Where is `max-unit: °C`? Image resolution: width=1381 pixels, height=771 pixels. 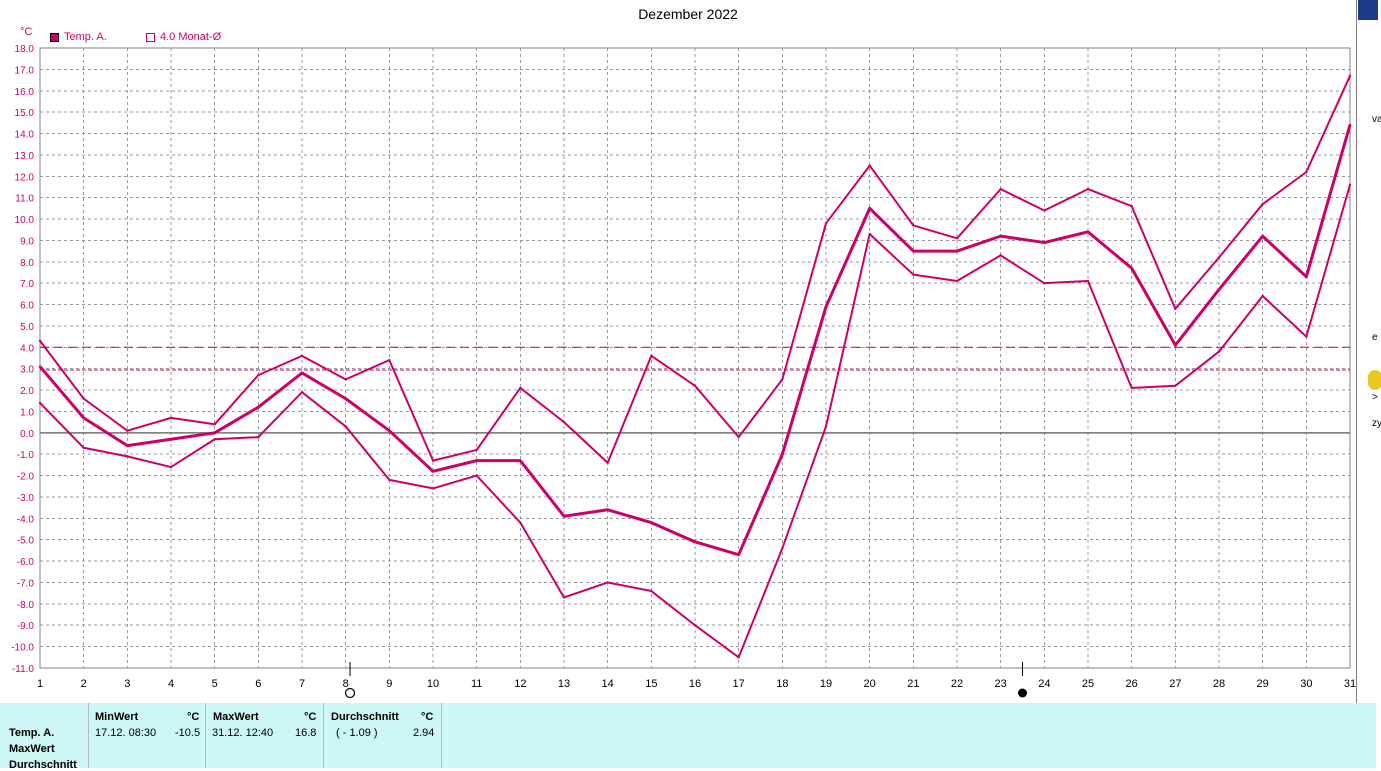
max-unit: °C is located at coordinates (310, 717).